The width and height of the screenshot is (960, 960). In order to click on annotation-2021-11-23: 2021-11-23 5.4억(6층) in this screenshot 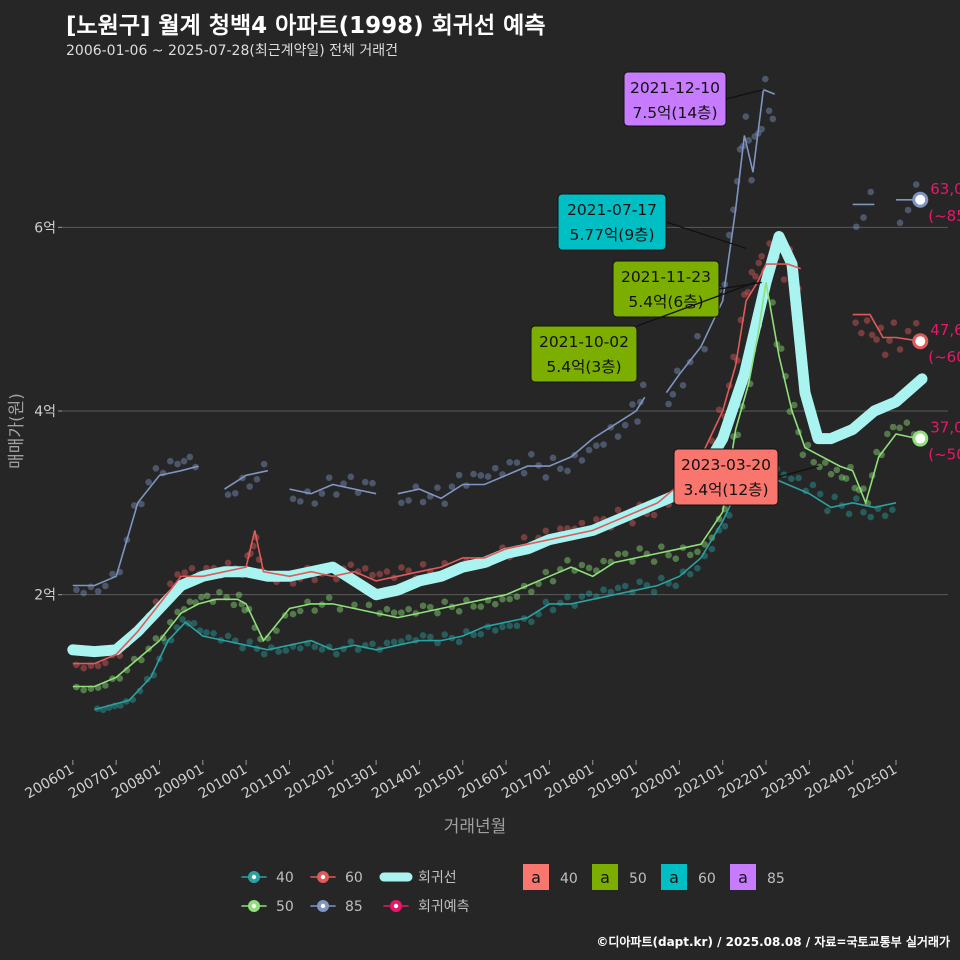, I will do `click(687, 289)`.